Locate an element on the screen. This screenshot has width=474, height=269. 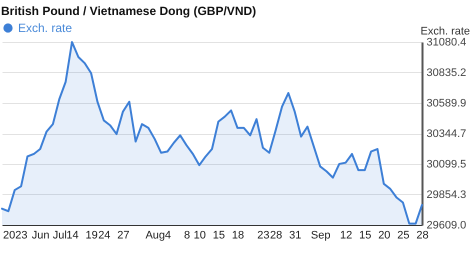
x-tick-label: 18 is located at coordinates (238, 236).